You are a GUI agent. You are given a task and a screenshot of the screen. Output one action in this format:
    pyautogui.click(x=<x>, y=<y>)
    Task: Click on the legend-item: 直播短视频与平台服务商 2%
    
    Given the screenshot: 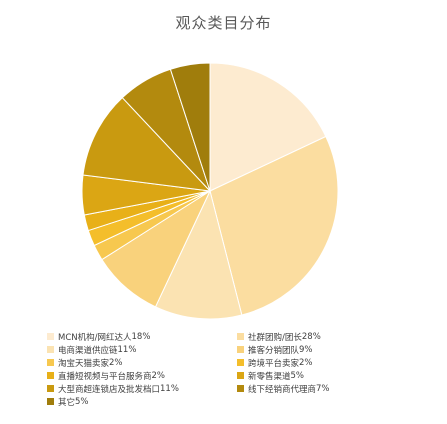 What is the action you would take?
    pyautogui.click(x=142, y=376)
    